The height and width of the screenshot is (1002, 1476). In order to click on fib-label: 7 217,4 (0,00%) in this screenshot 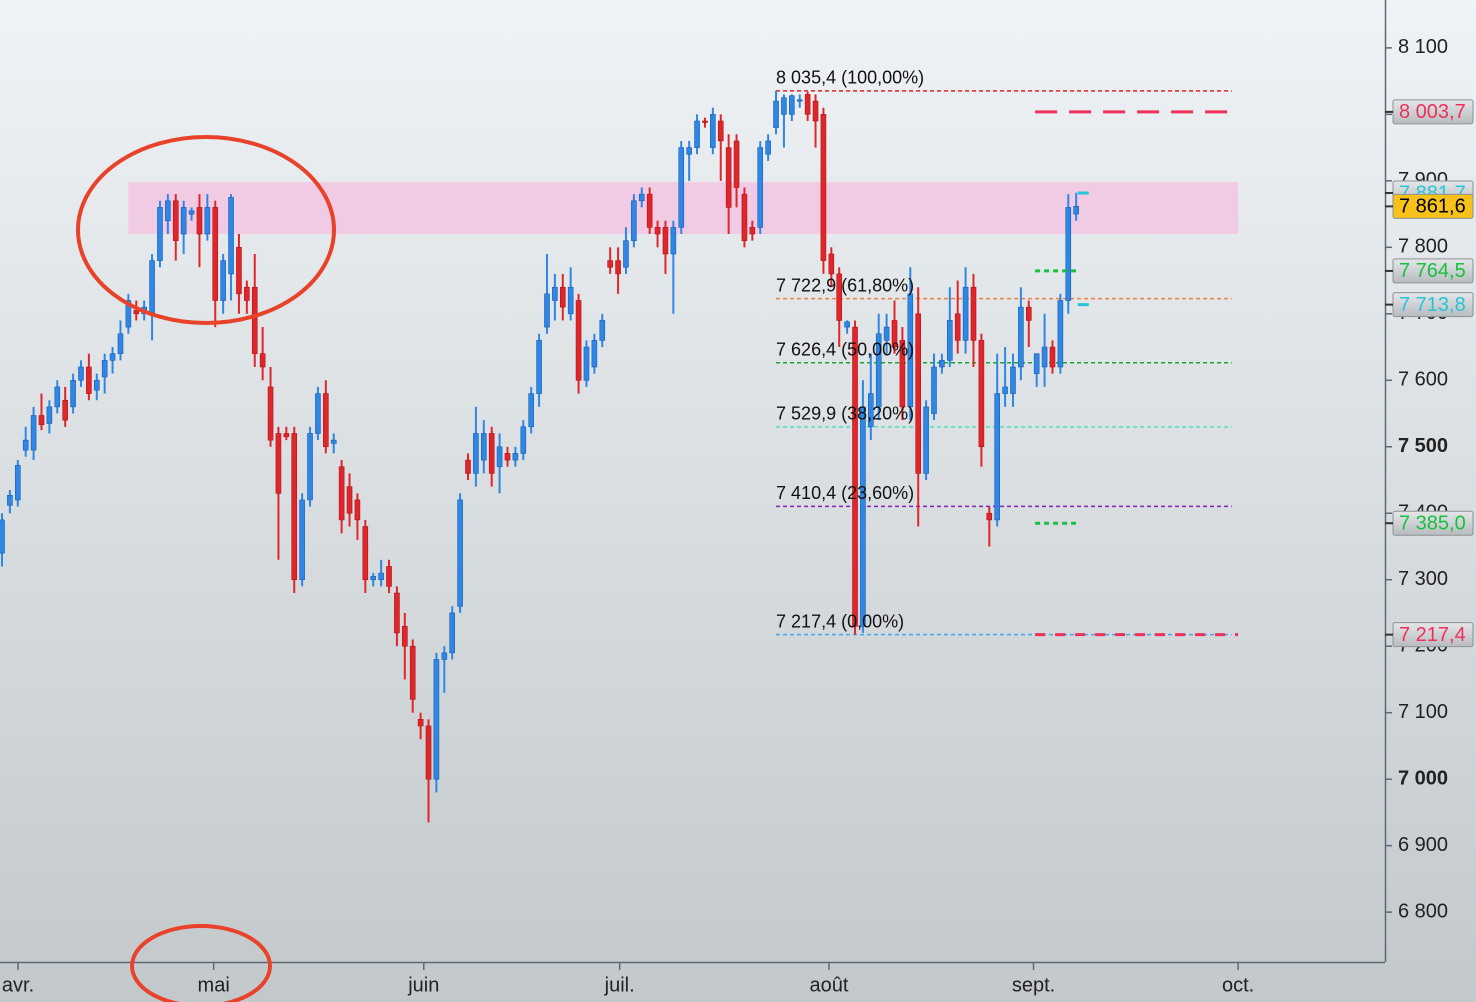, I will do `click(840, 621)`.